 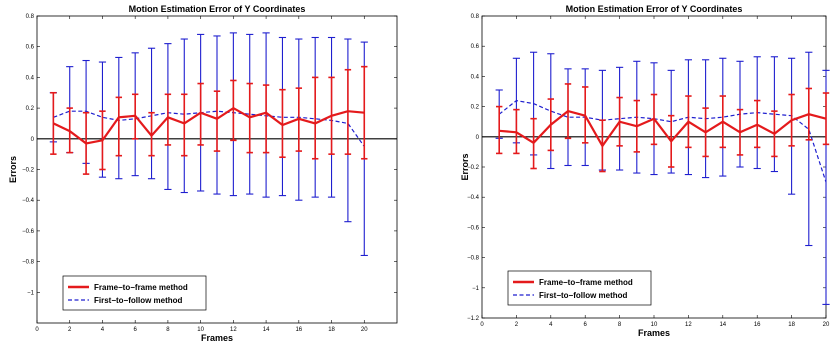 What do you see at coordinates (688, 325) in the screenshot?
I see `x-tick-label: 12` at bounding box center [688, 325].